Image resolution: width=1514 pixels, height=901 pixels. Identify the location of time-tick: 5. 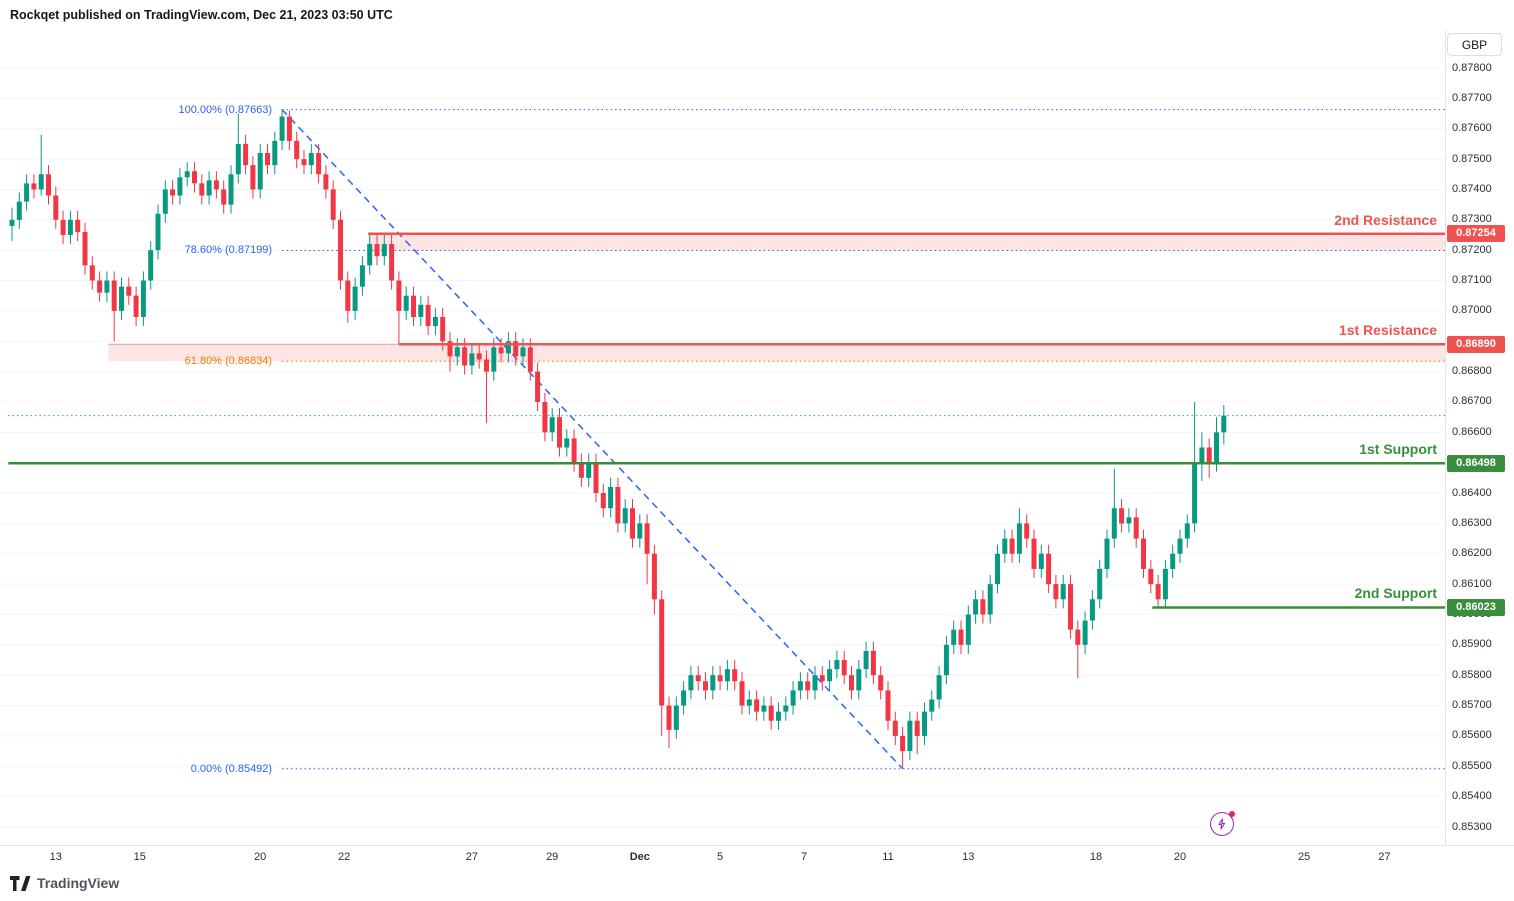
(720, 857).